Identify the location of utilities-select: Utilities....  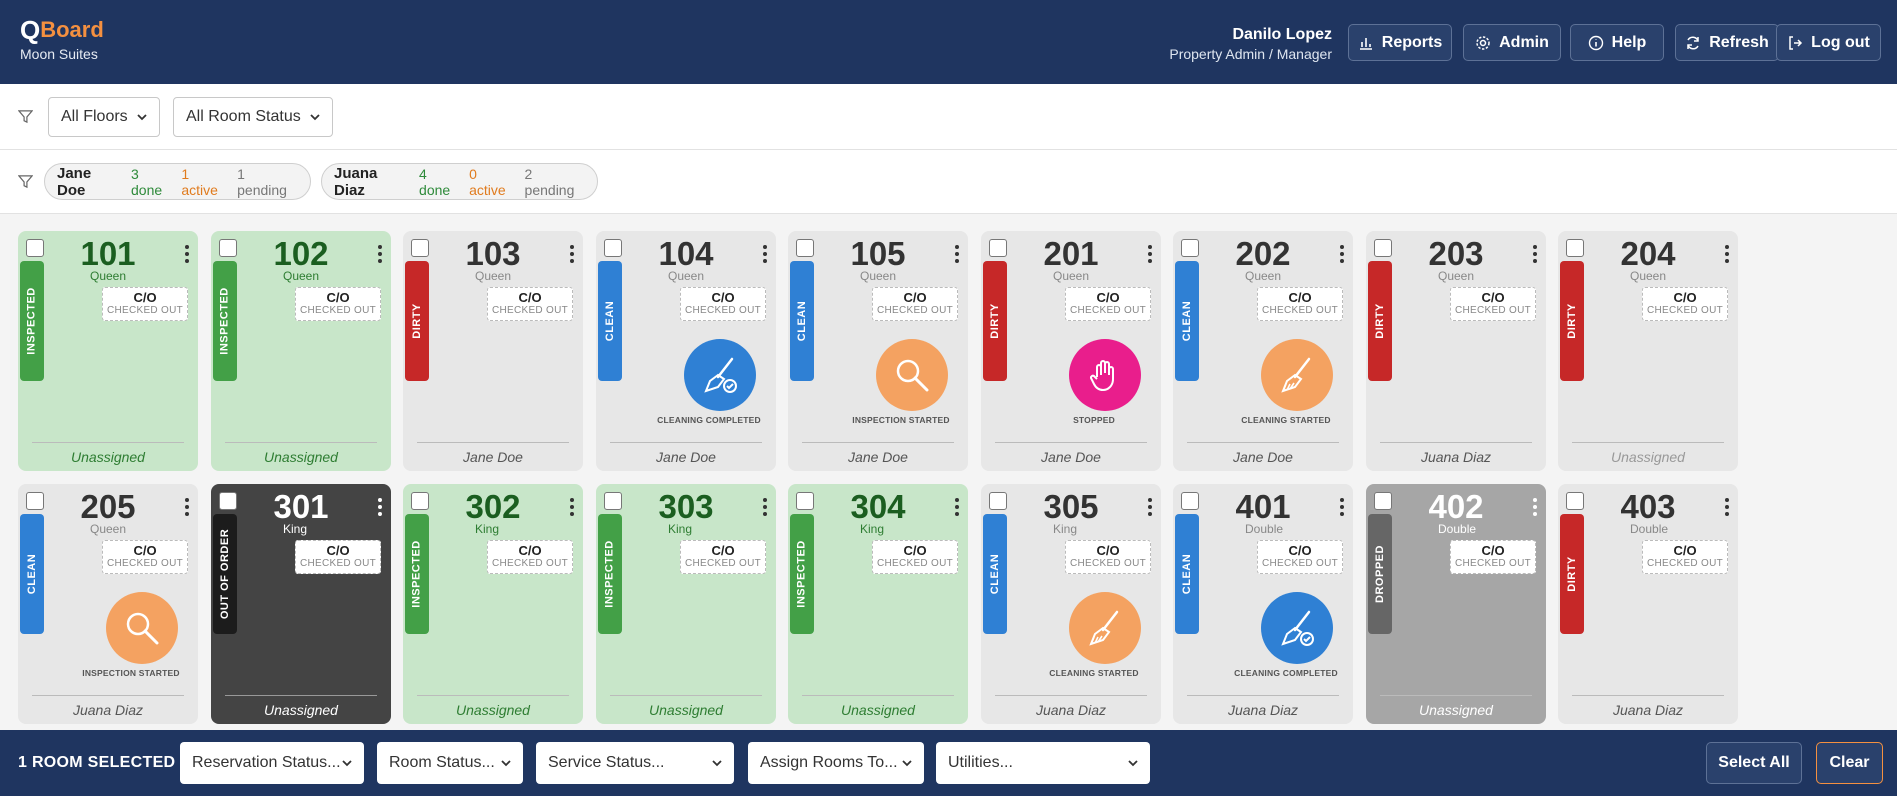
(1043, 763).